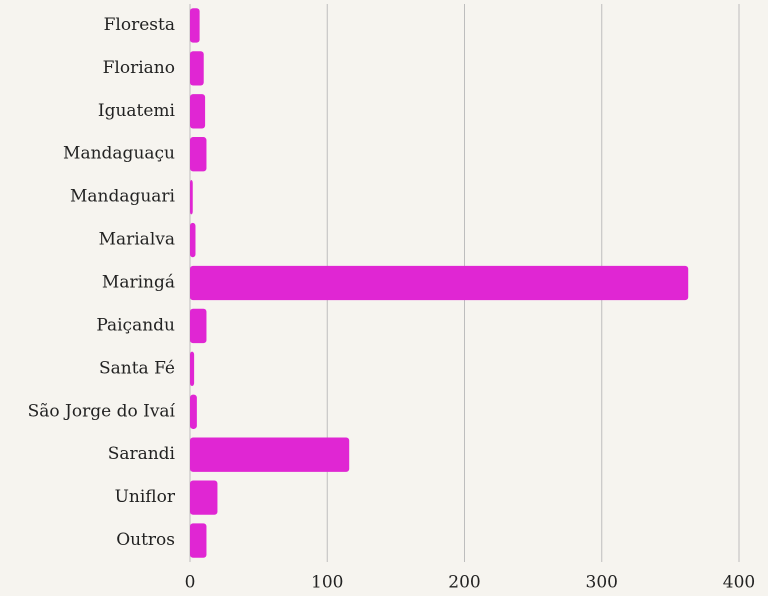  Describe the element at coordinates (142, 454) in the screenshot. I see `y-tick-label: Sarandi` at that location.